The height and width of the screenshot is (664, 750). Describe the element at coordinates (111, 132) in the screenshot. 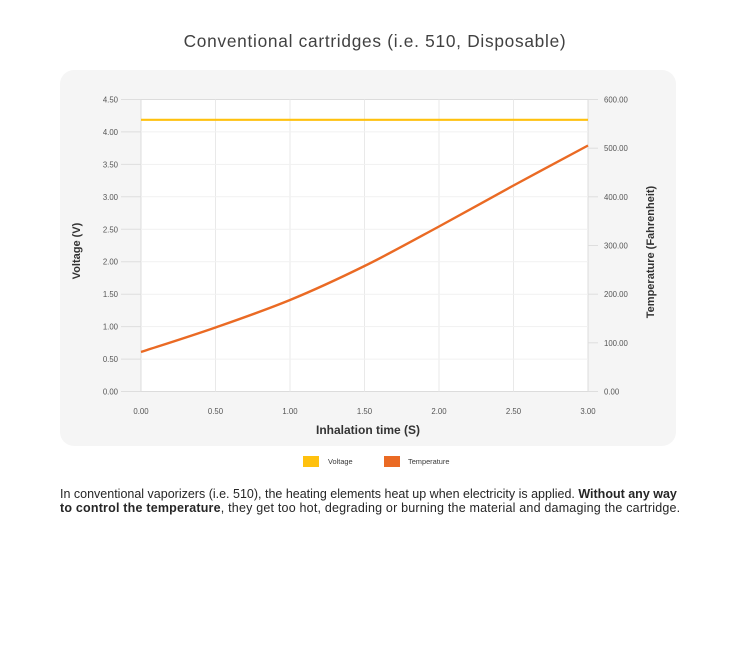

I see `svg-text: 4.00` at that location.